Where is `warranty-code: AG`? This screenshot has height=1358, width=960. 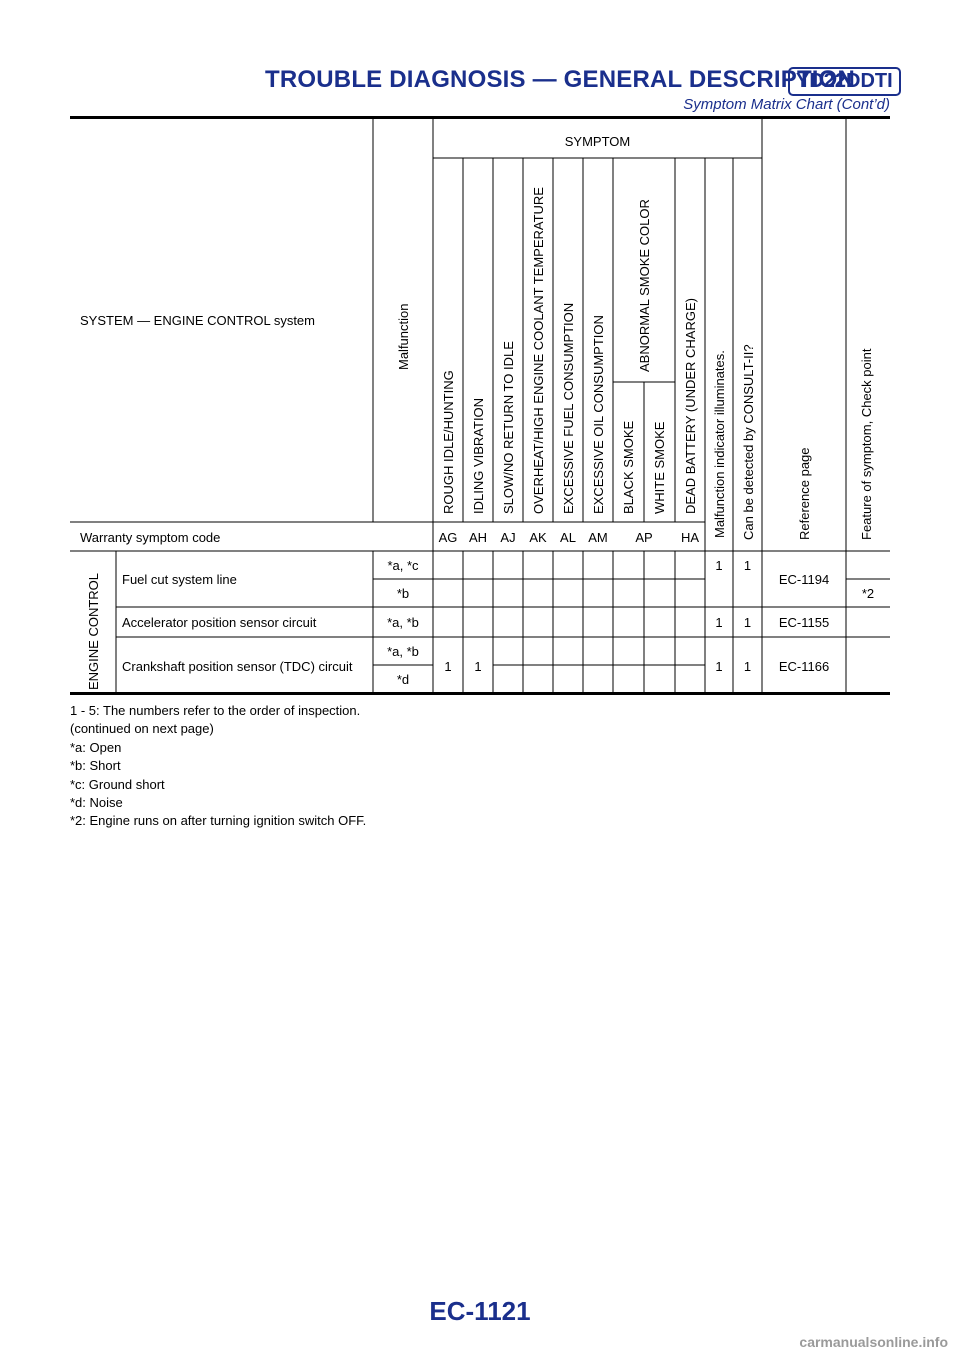
warranty-code: AG is located at coordinates (448, 537).